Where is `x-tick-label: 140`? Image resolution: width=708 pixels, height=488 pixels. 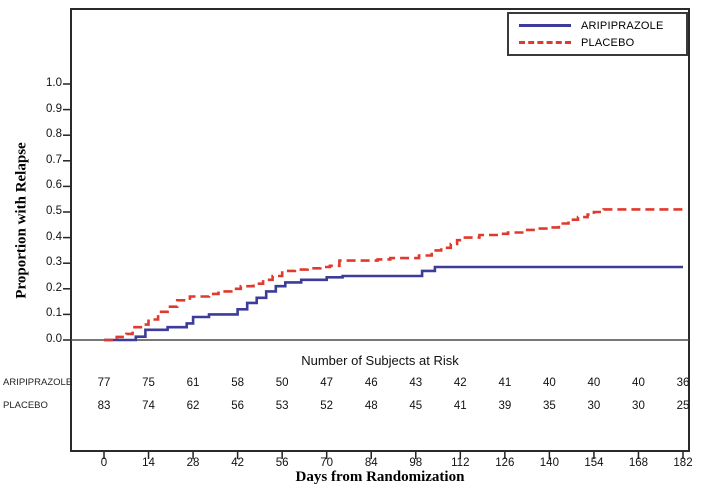
x-tick-label: 140 is located at coordinates (549, 463).